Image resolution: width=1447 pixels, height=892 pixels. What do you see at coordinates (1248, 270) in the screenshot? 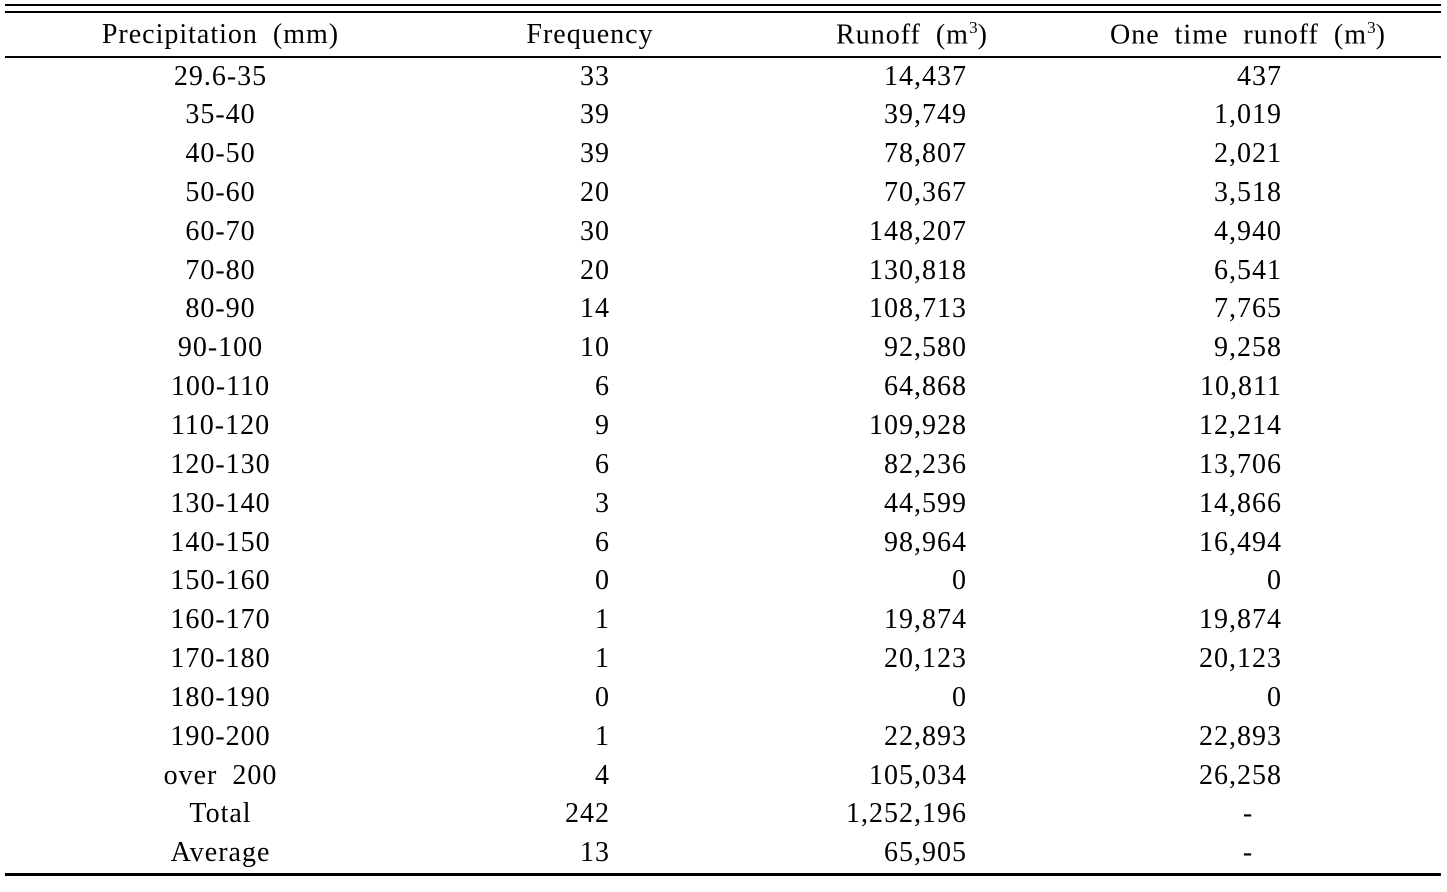
I see `cell-one-time-runoff: 6,541` at bounding box center [1248, 270].